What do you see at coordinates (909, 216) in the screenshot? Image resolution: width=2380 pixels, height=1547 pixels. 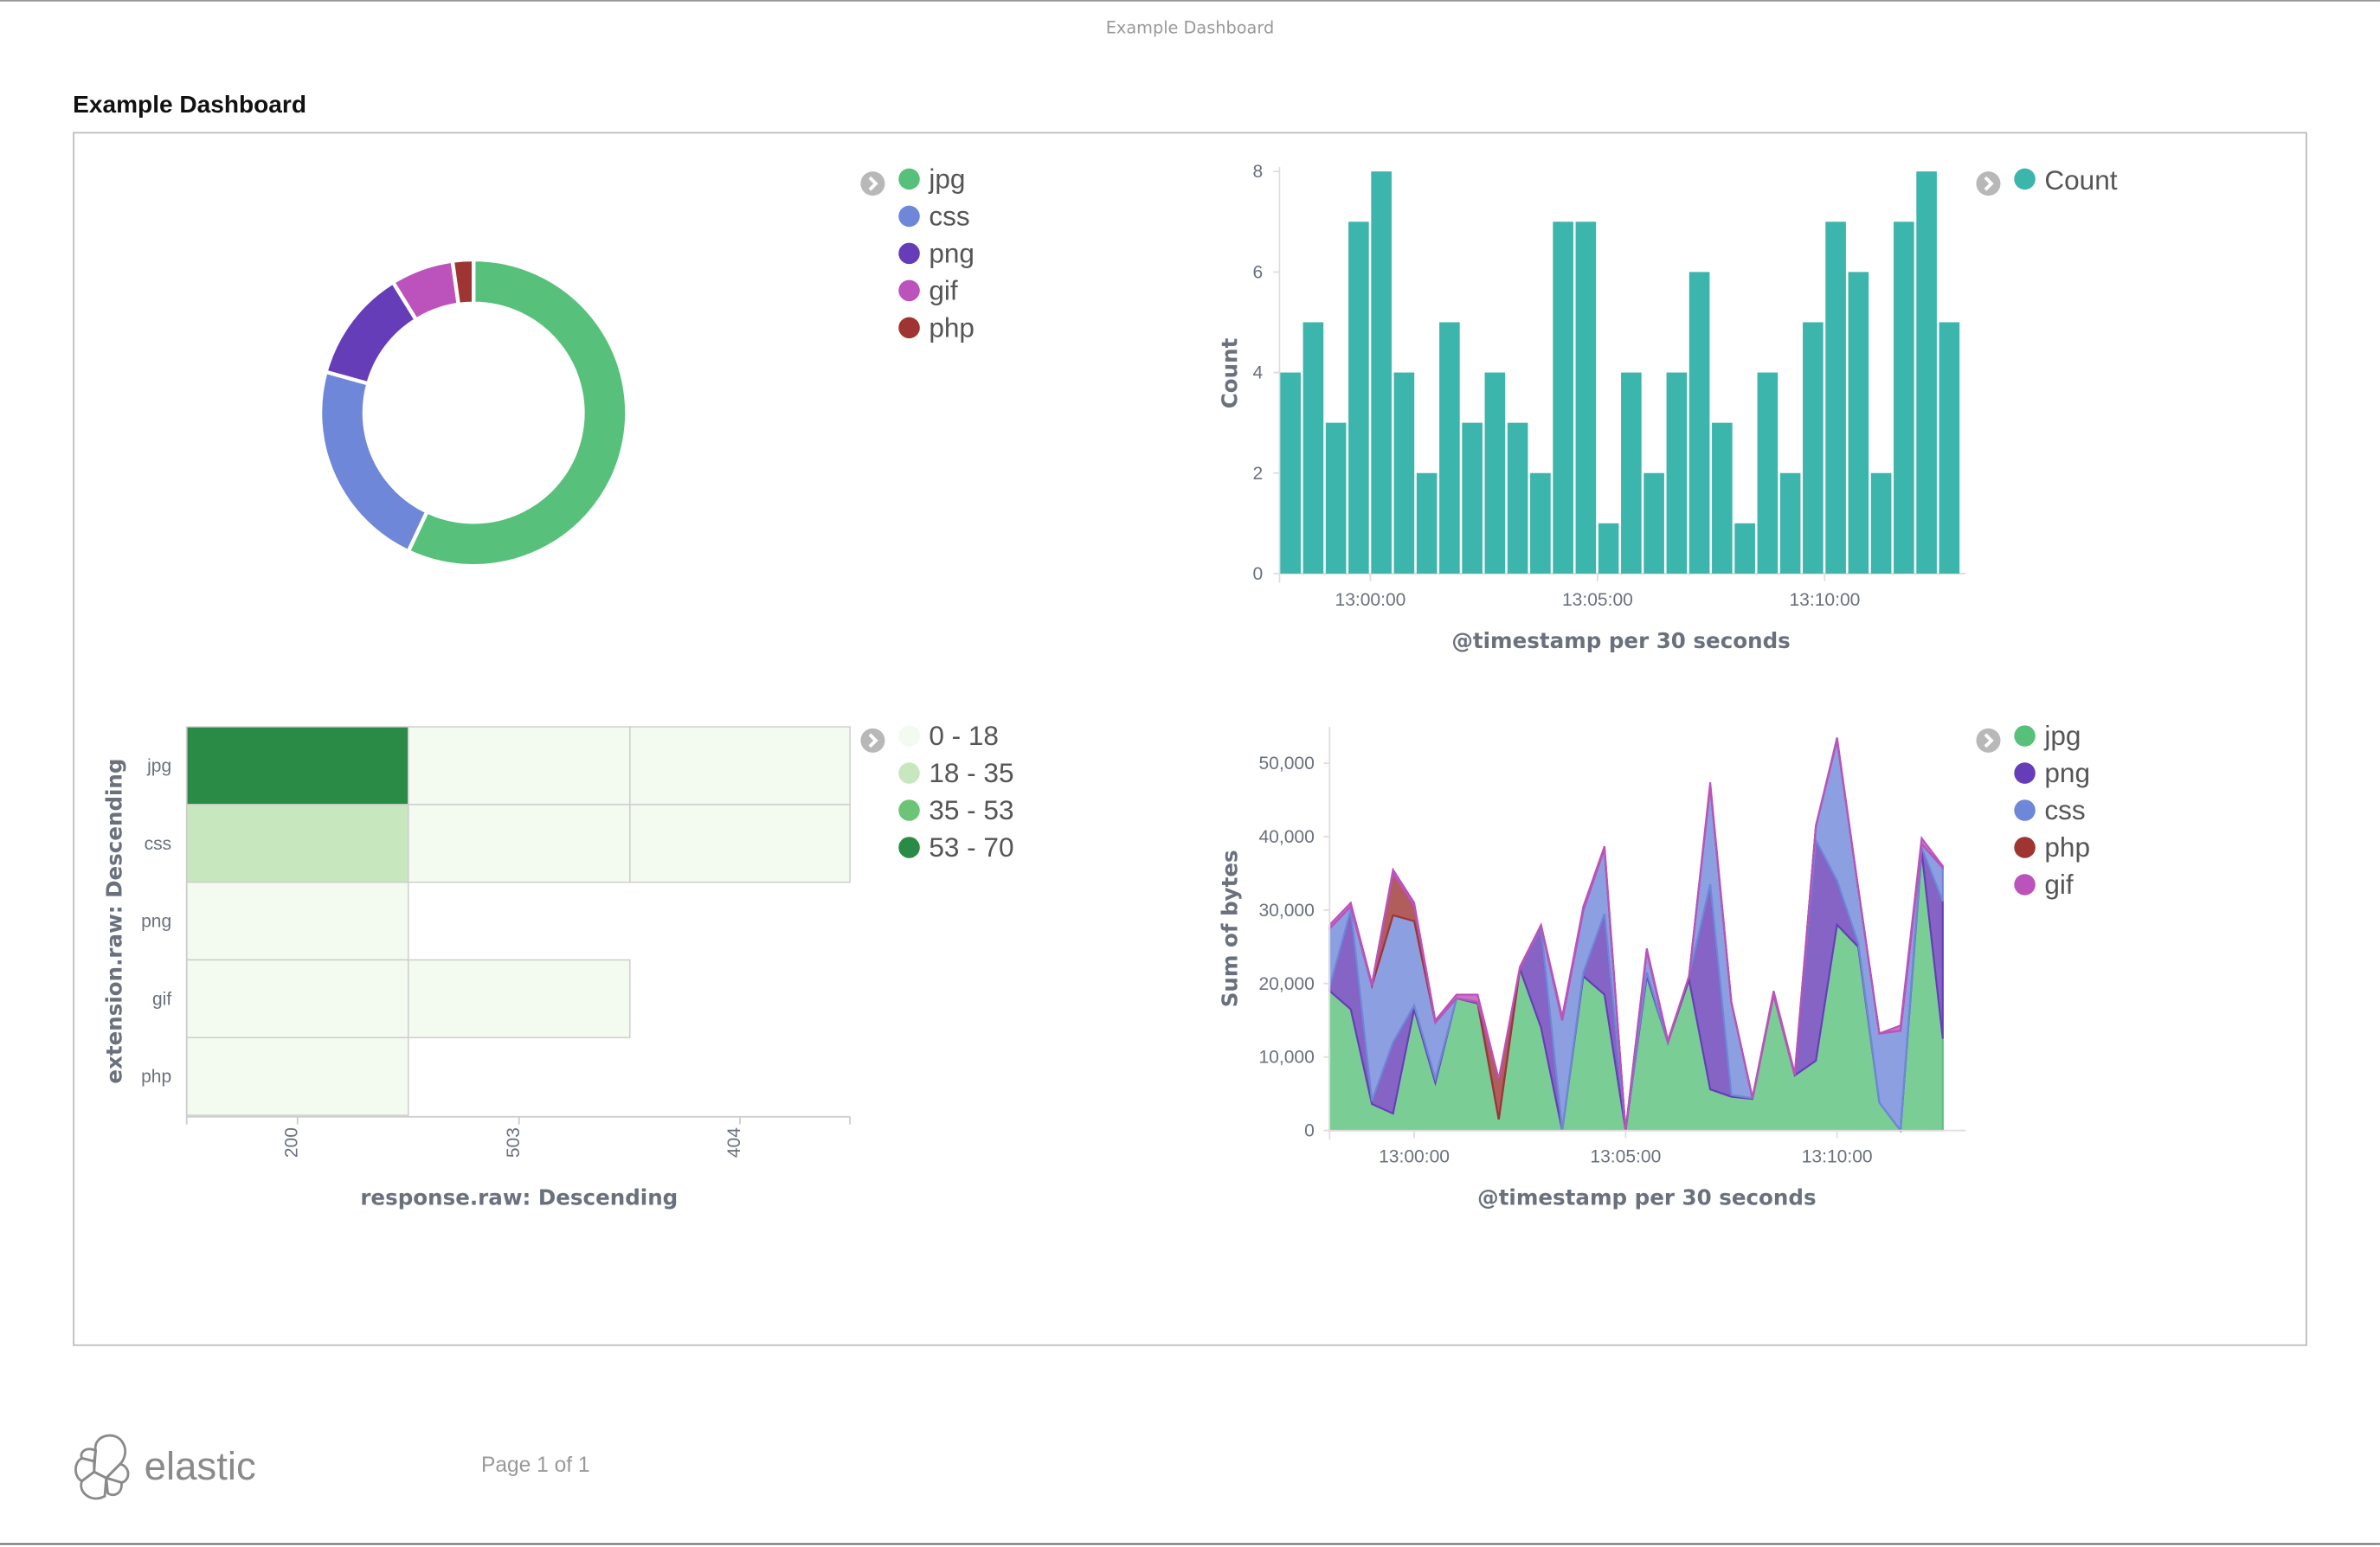 I see `legend-dot-css` at bounding box center [909, 216].